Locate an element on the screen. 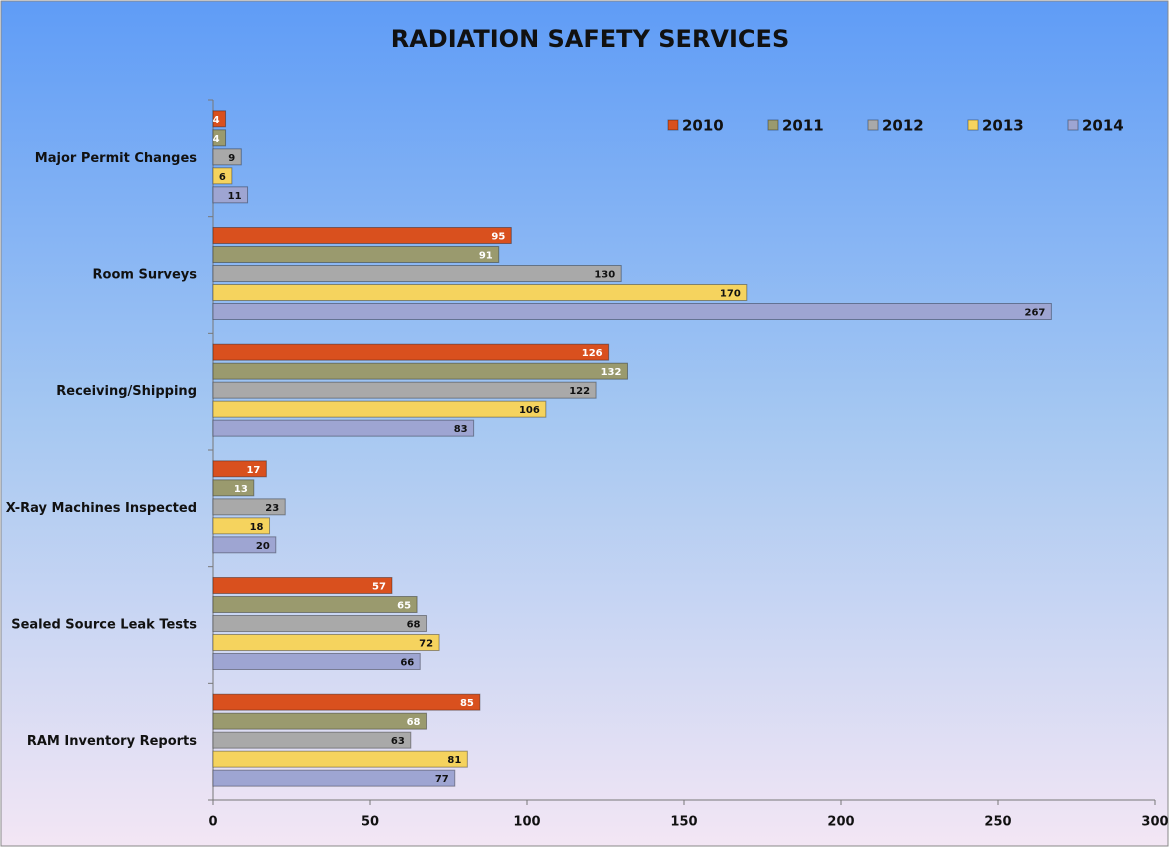 The width and height of the screenshot is (1170, 848). y-tick-label: Major Permit Changes is located at coordinates (116, 158).